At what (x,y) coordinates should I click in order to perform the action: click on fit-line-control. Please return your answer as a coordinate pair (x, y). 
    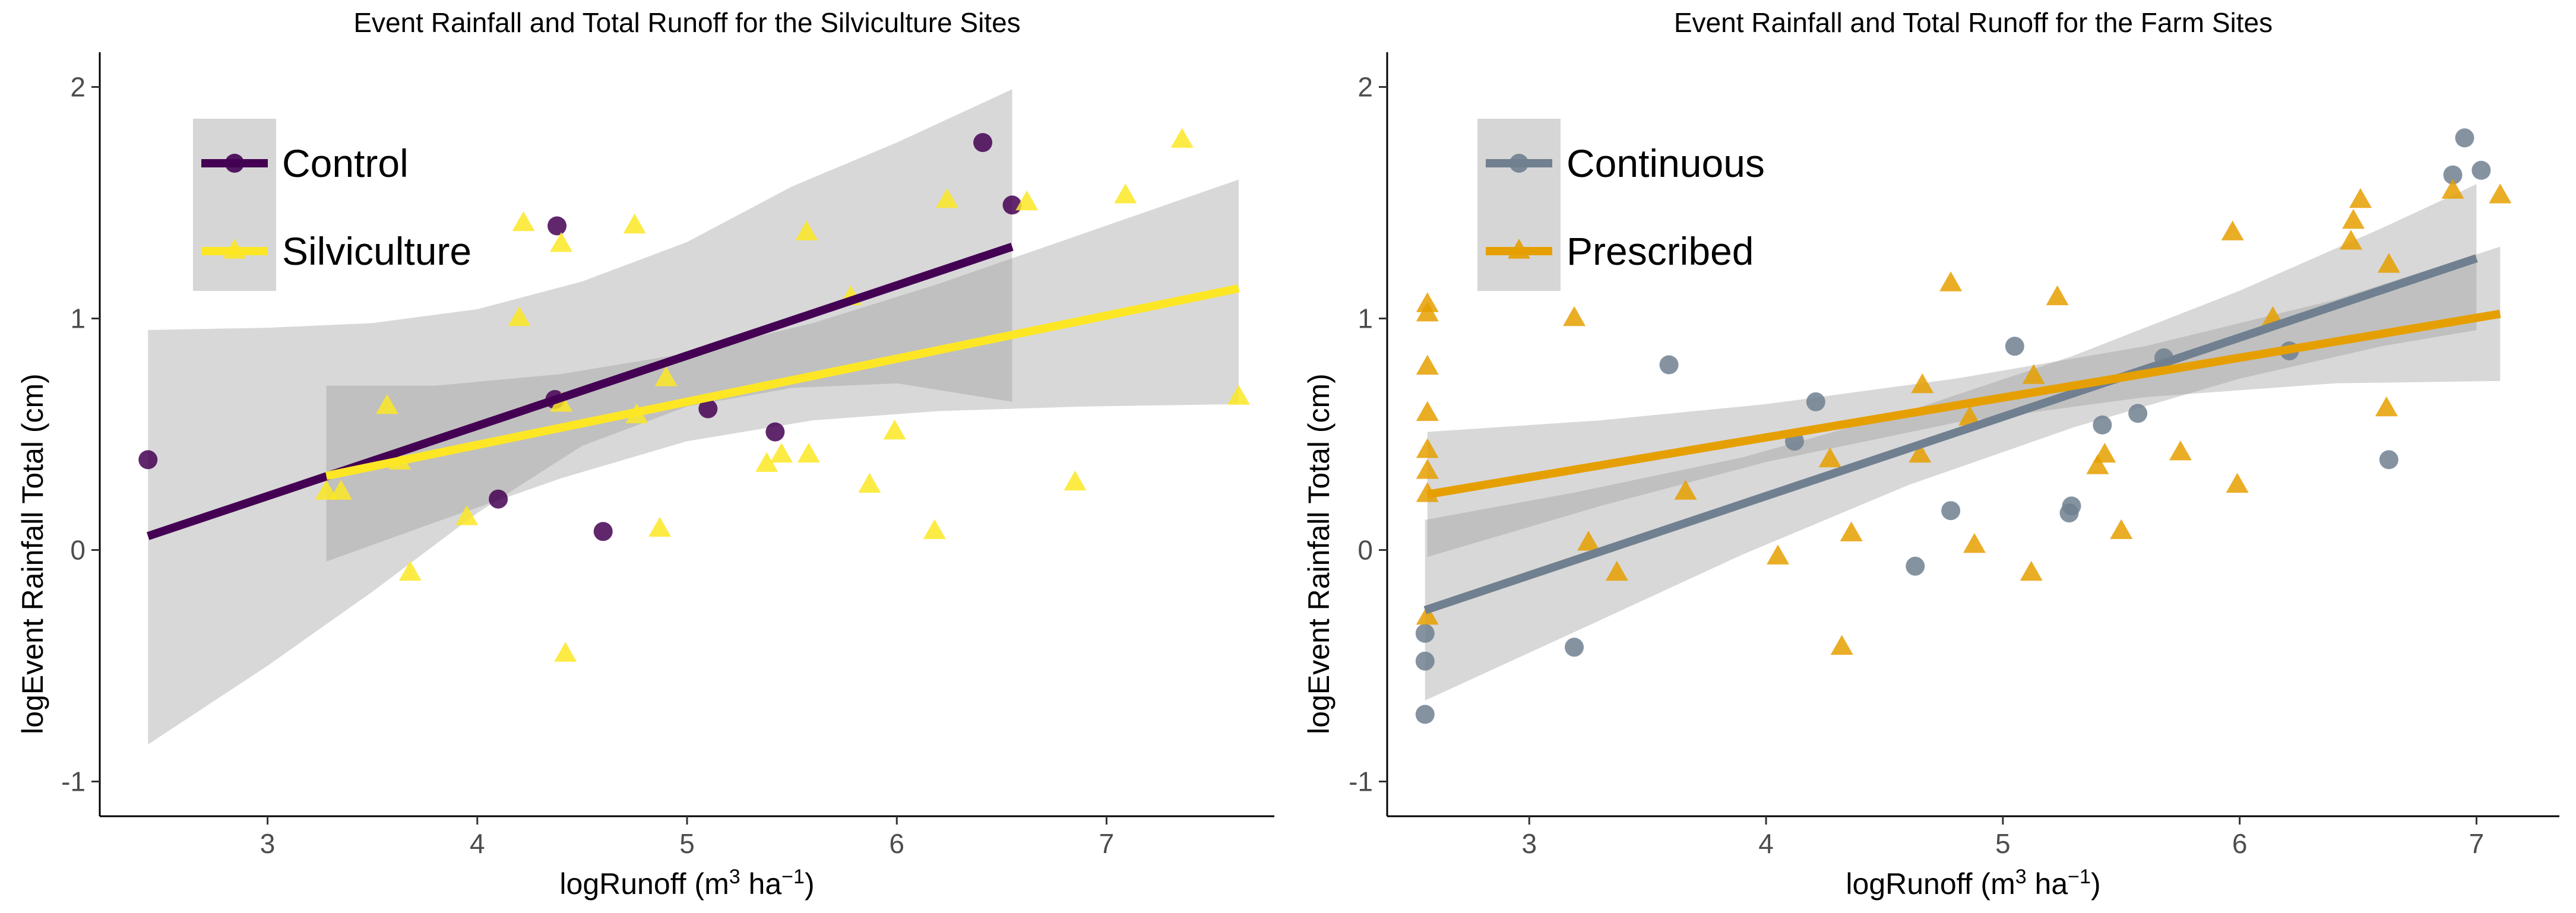
    Looking at the image, I should click on (580, 391).